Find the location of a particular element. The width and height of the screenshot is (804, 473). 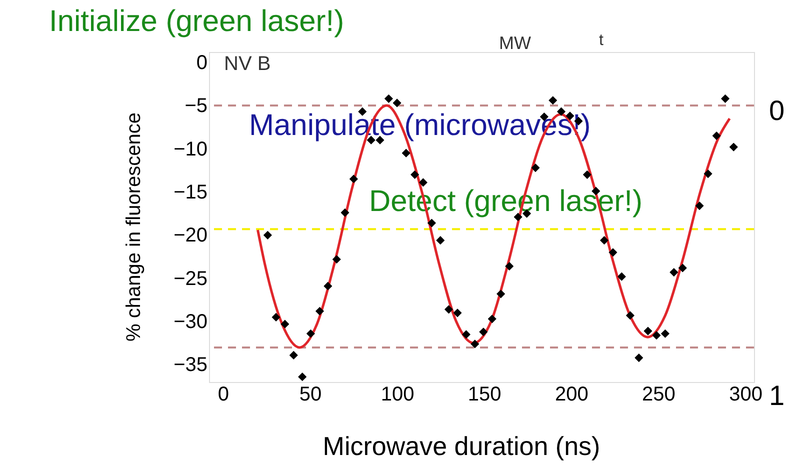

annotation: MW is located at coordinates (515, 43).